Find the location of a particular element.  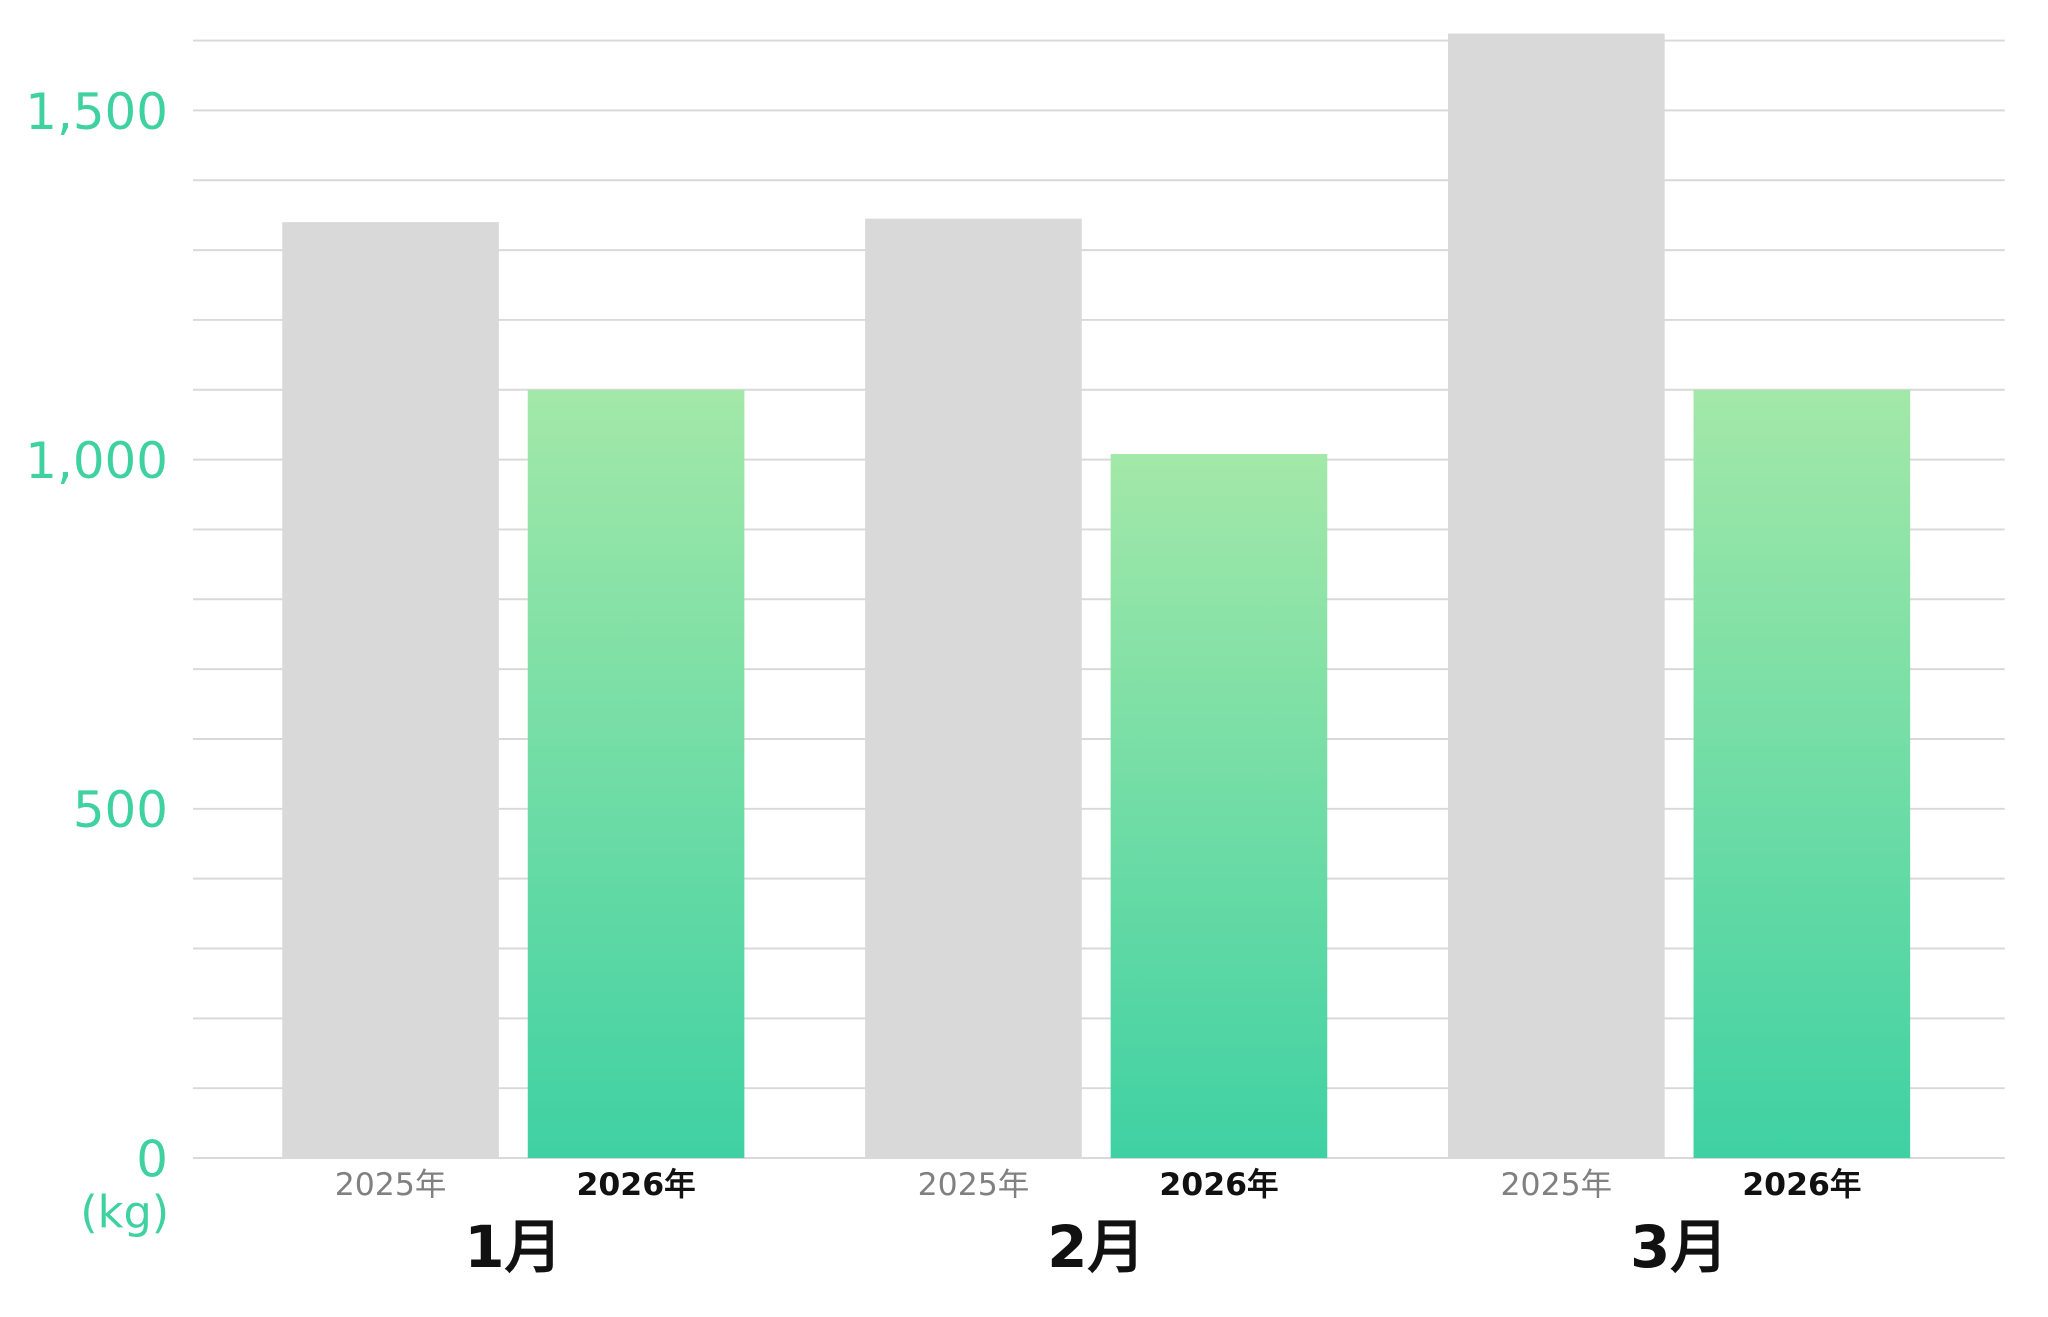

bar-2026年-1月 is located at coordinates (636, 774).